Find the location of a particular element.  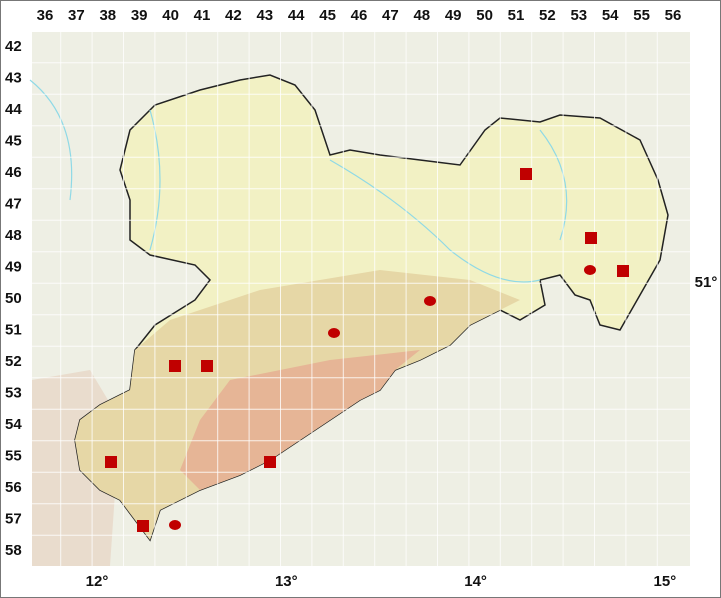

column-label: 38 is located at coordinates (107, 15).